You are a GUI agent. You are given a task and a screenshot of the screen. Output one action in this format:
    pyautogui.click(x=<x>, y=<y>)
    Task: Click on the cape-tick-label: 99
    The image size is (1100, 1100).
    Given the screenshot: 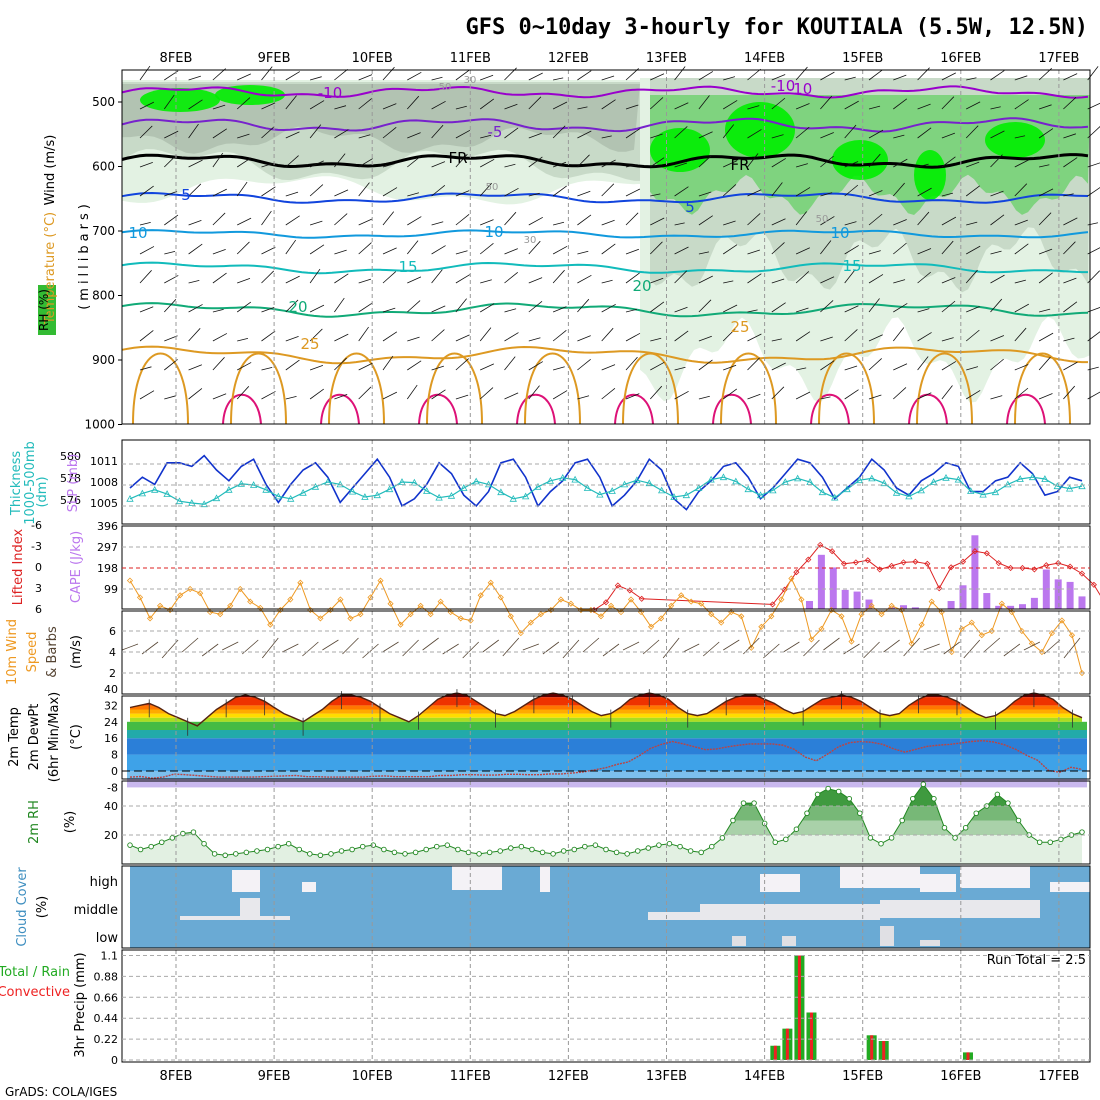 What is the action you would take?
    pyautogui.click(x=111, y=589)
    